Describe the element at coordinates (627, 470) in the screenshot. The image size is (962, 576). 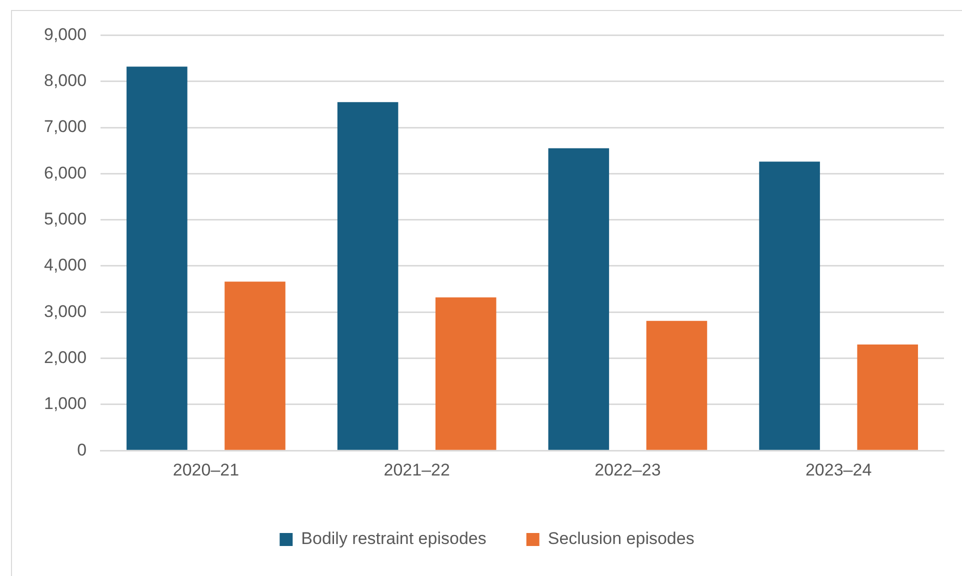
I see `x-tick-label: 2022–23` at that location.